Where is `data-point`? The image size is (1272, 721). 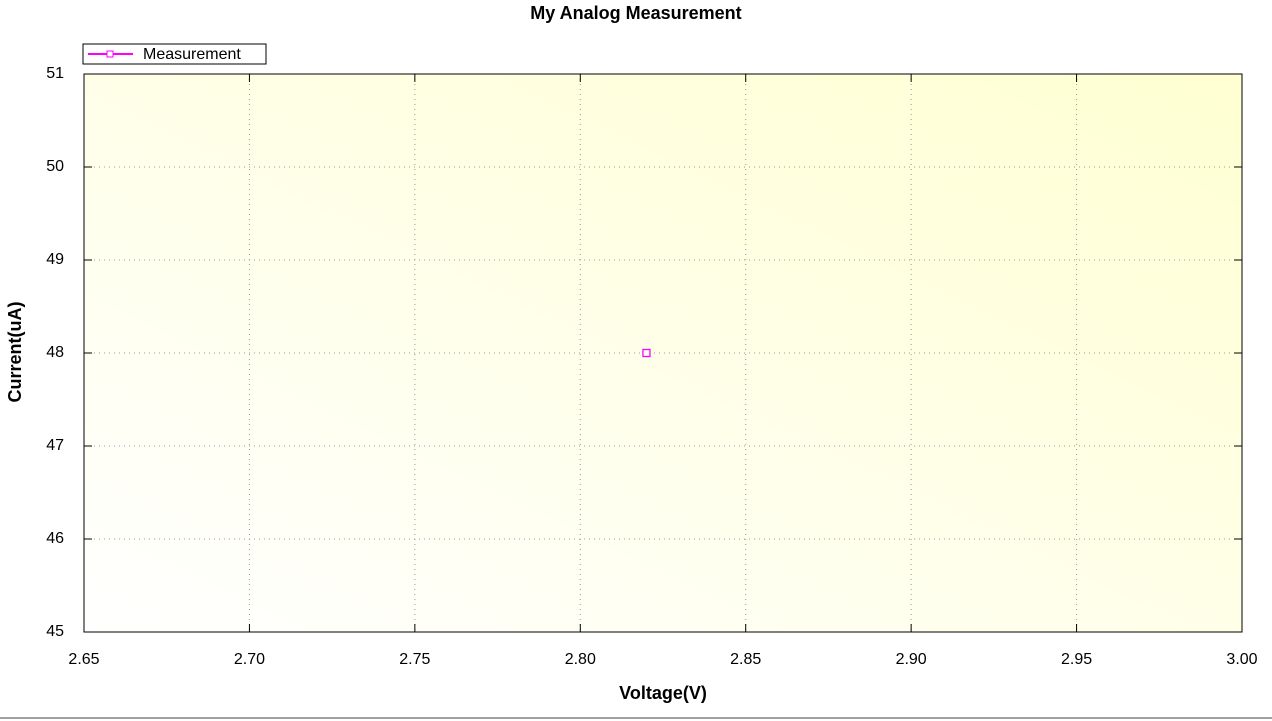 data-point is located at coordinates (646, 353).